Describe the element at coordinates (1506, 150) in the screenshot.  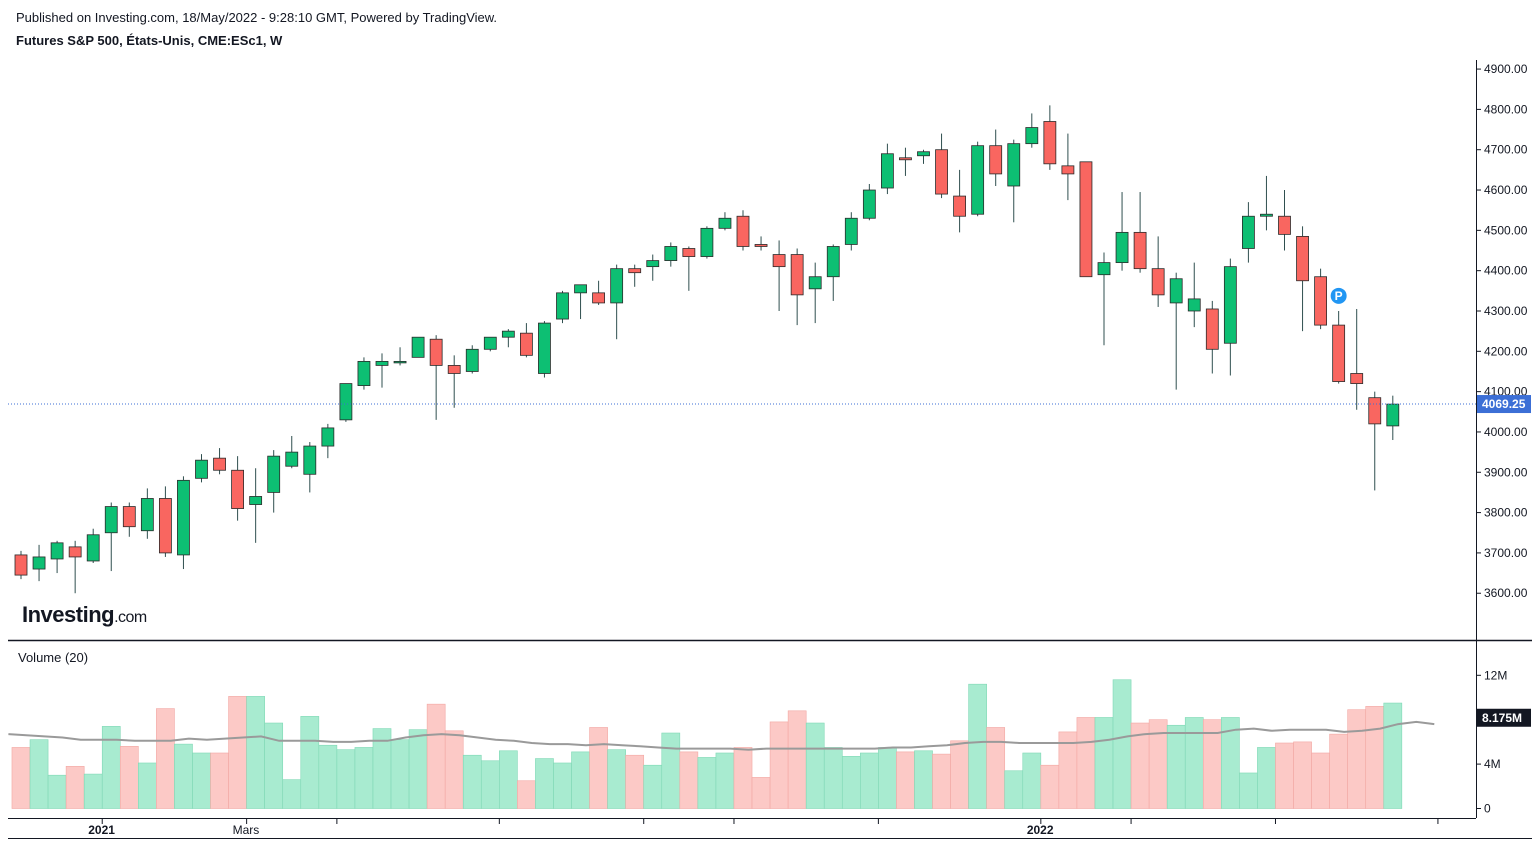
I see `price-tick-label: 4700.00` at that location.